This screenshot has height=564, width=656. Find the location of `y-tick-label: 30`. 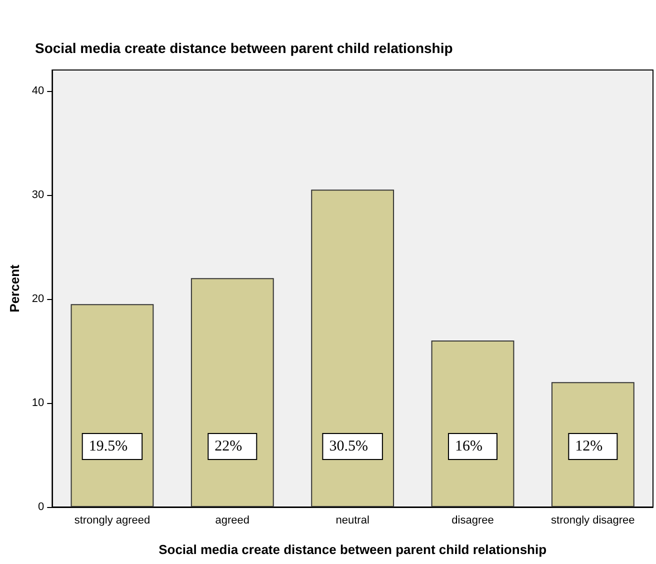

y-tick-label: 30 is located at coordinates (38, 194).